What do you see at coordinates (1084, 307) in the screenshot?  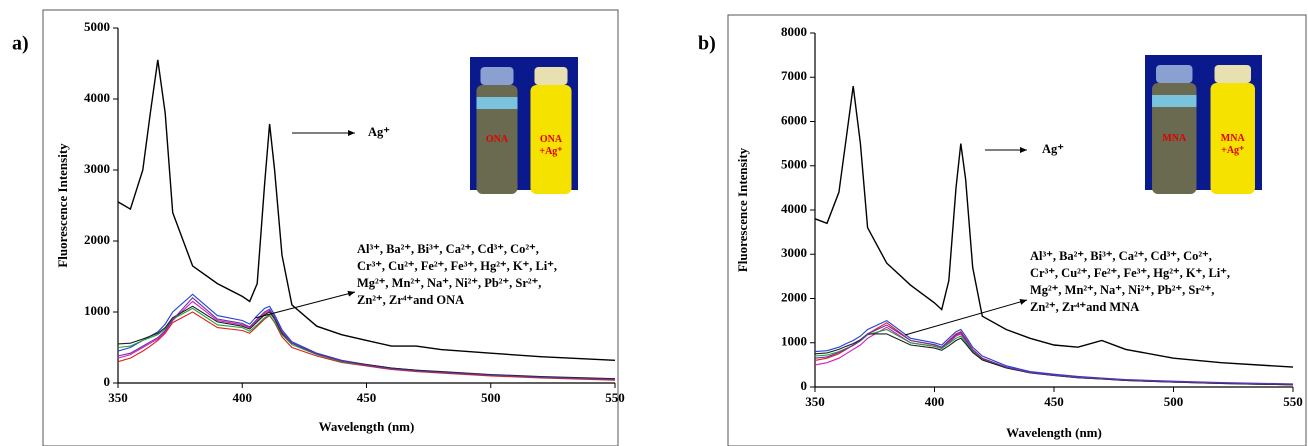 I see `ions-label: Zn²⁺, Zr⁴⁺and MNA` at bounding box center [1084, 307].